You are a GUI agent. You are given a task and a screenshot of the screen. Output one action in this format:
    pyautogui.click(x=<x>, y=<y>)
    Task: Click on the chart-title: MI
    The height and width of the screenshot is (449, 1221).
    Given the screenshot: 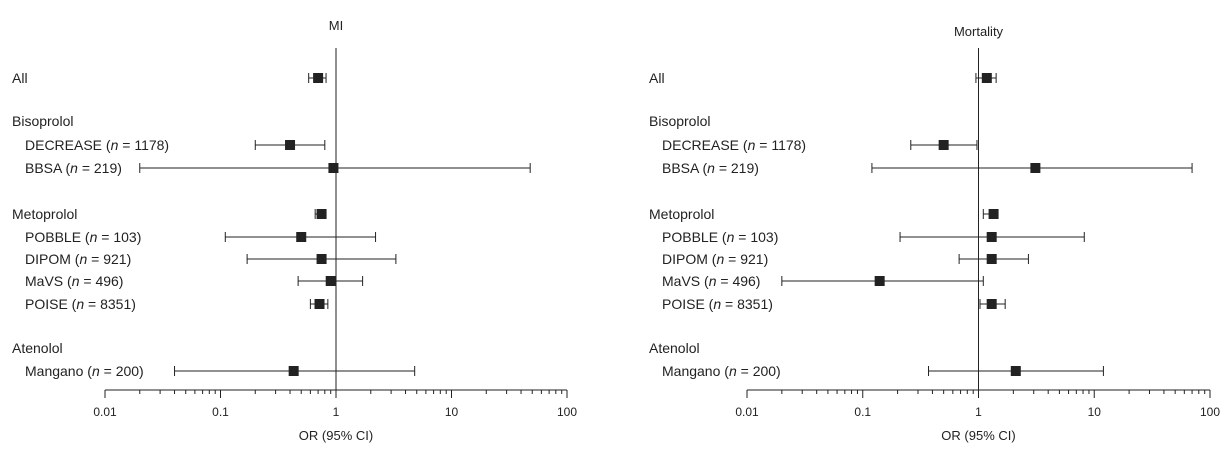 What is the action you would take?
    pyautogui.click(x=336, y=25)
    